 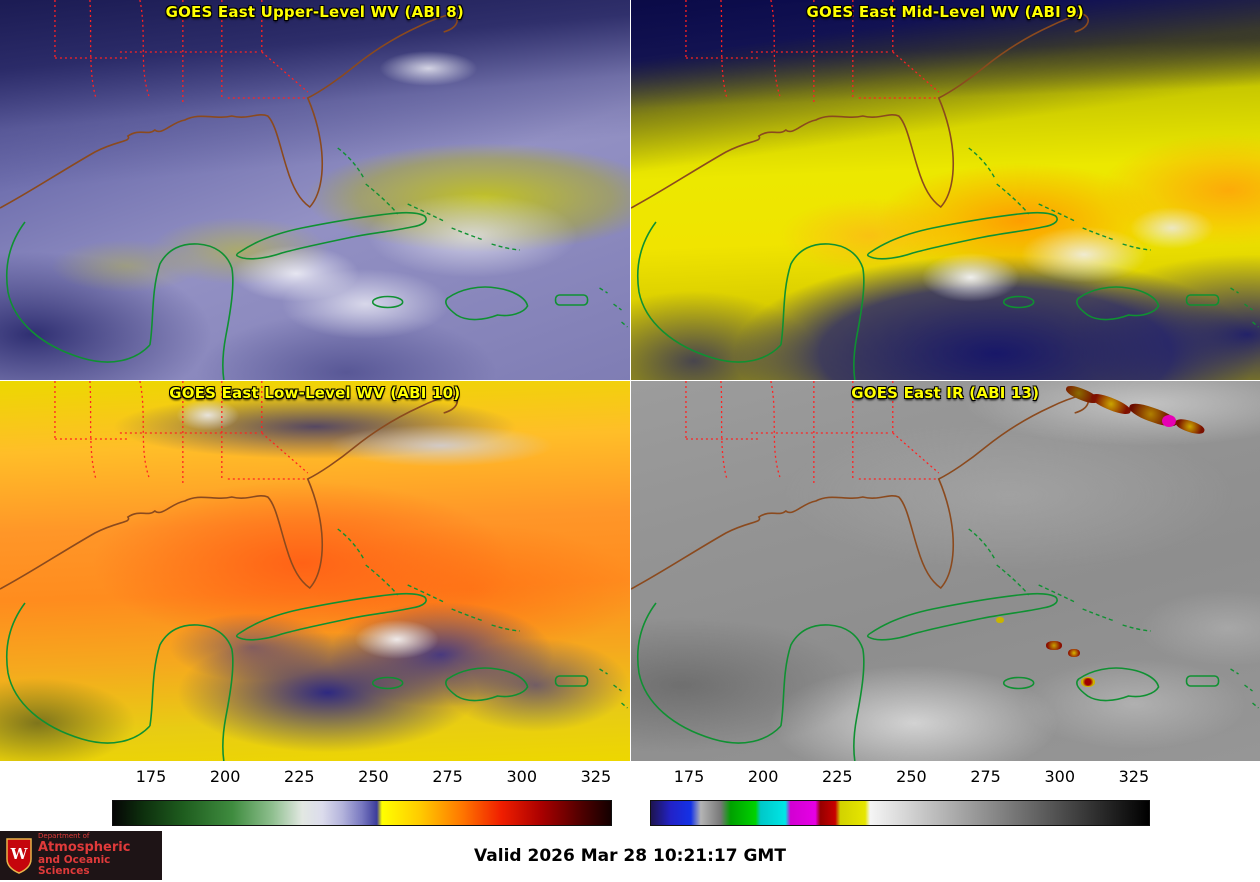 I want to click on panel-title-abi8: GOES East Upper-Level WV (ABI 8), so click(x=314, y=12).